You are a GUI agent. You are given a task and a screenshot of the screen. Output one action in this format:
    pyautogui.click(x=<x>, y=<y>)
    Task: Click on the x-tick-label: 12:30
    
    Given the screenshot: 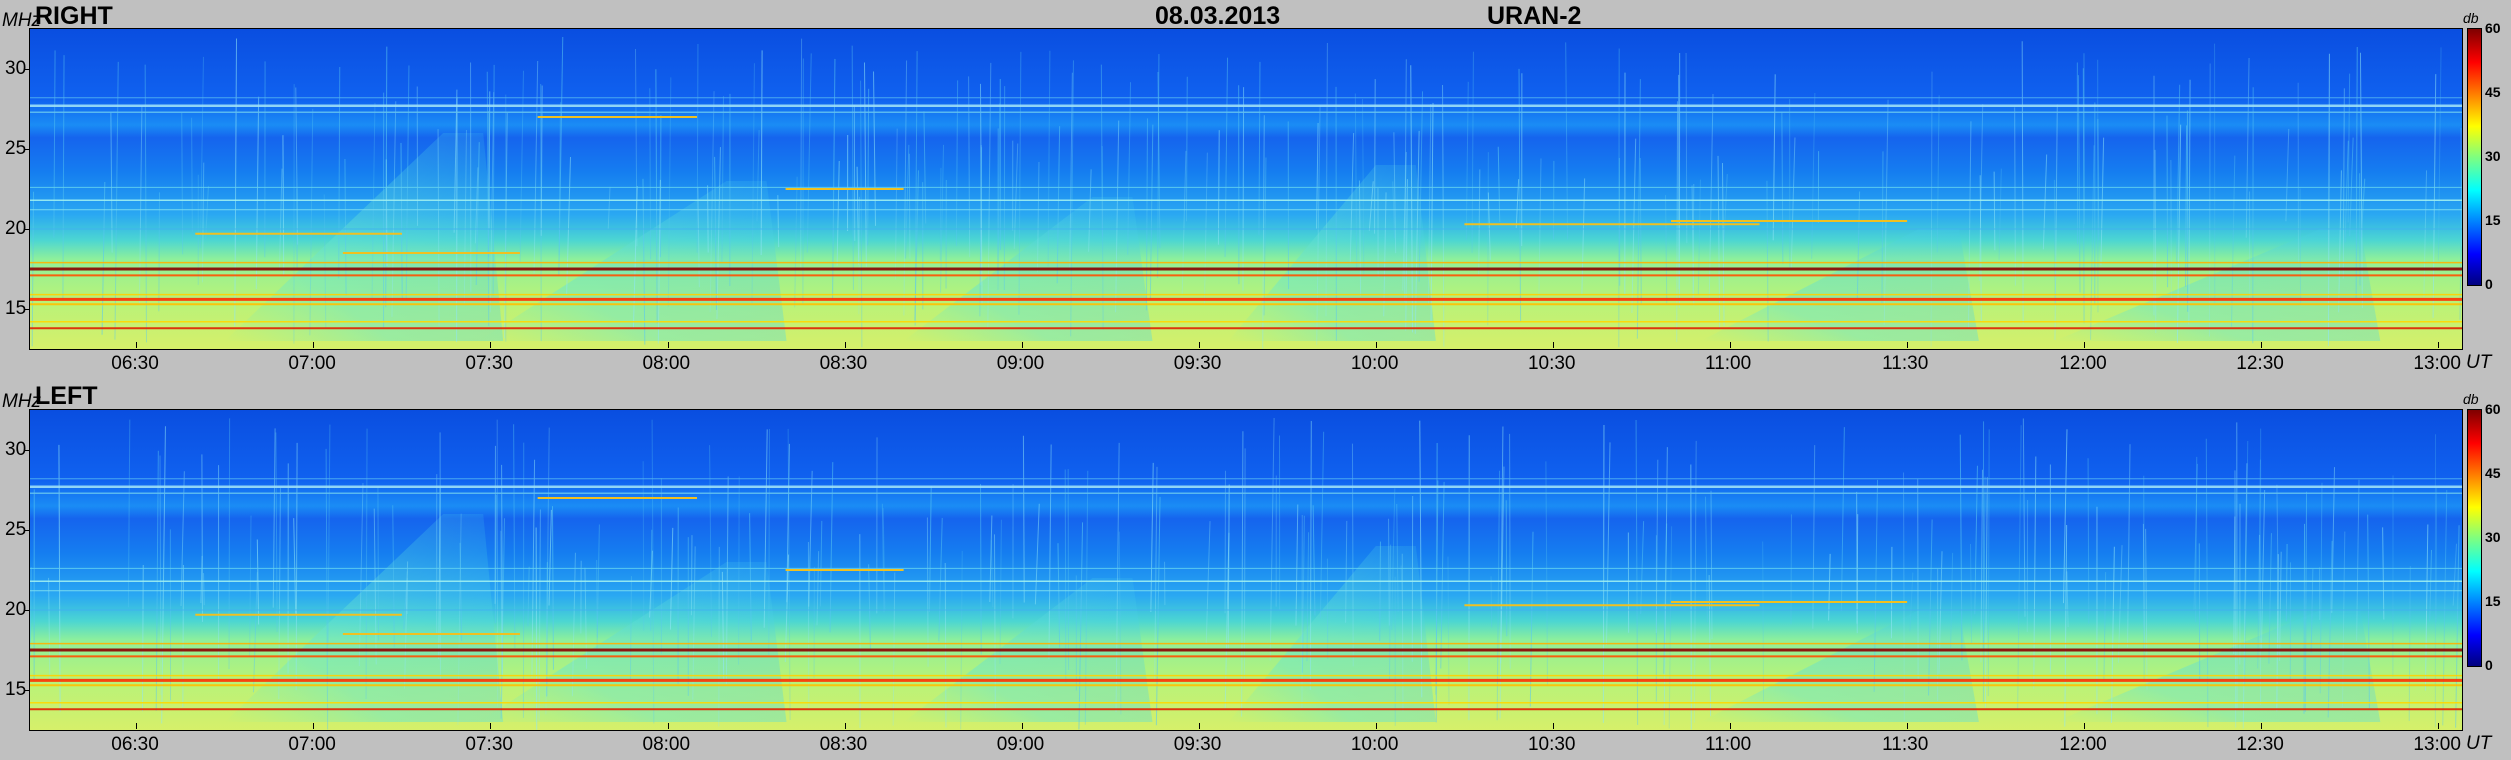 What is the action you would take?
    pyautogui.click(x=2260, y=363)
    